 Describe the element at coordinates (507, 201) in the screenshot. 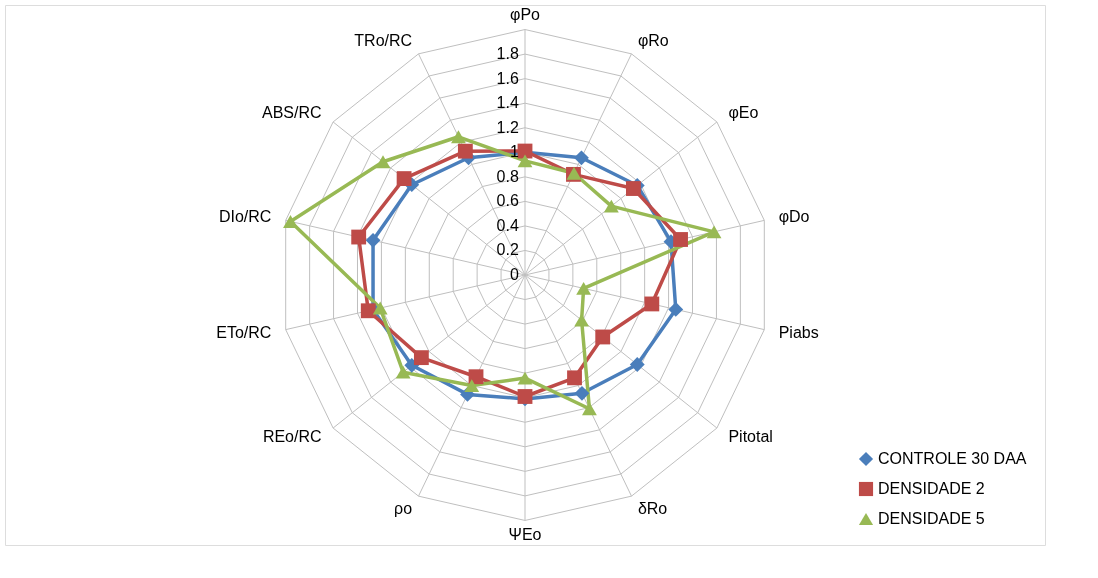

I see `y-tick-label: 0.6` at that location.